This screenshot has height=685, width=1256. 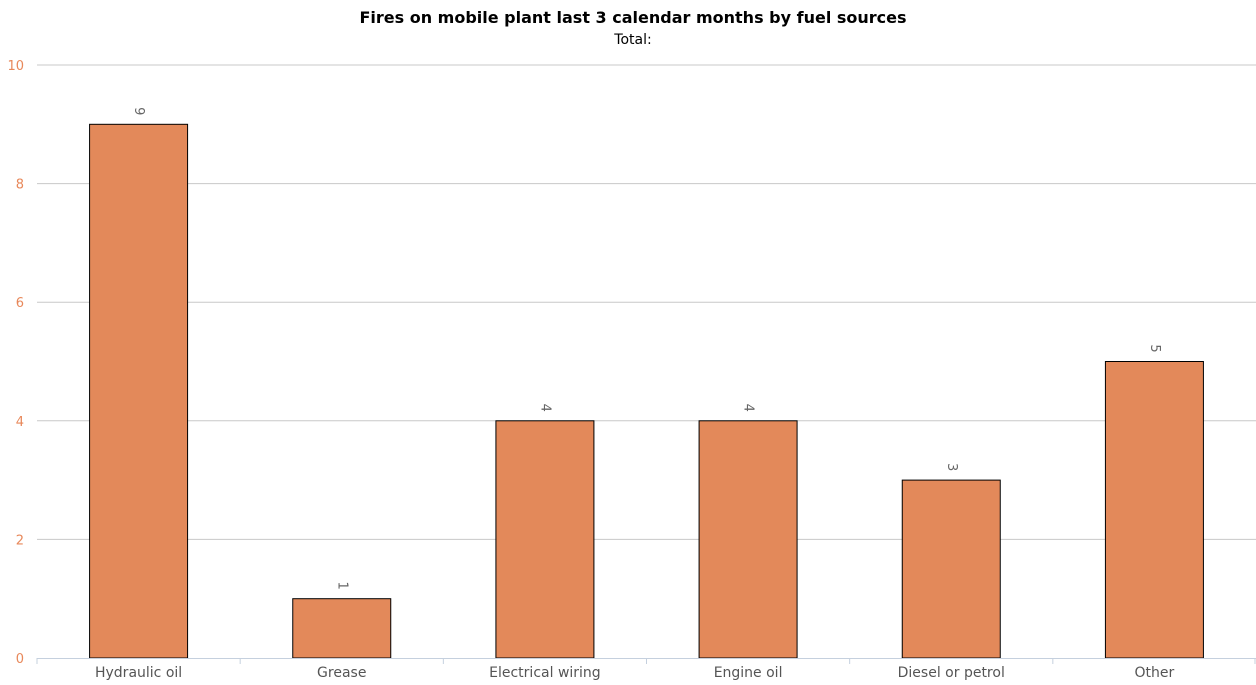 What do you see at coordinates (20, 303) in the screenshot?
I see `y-tick-label: 6` at bounding box center [20, 303].